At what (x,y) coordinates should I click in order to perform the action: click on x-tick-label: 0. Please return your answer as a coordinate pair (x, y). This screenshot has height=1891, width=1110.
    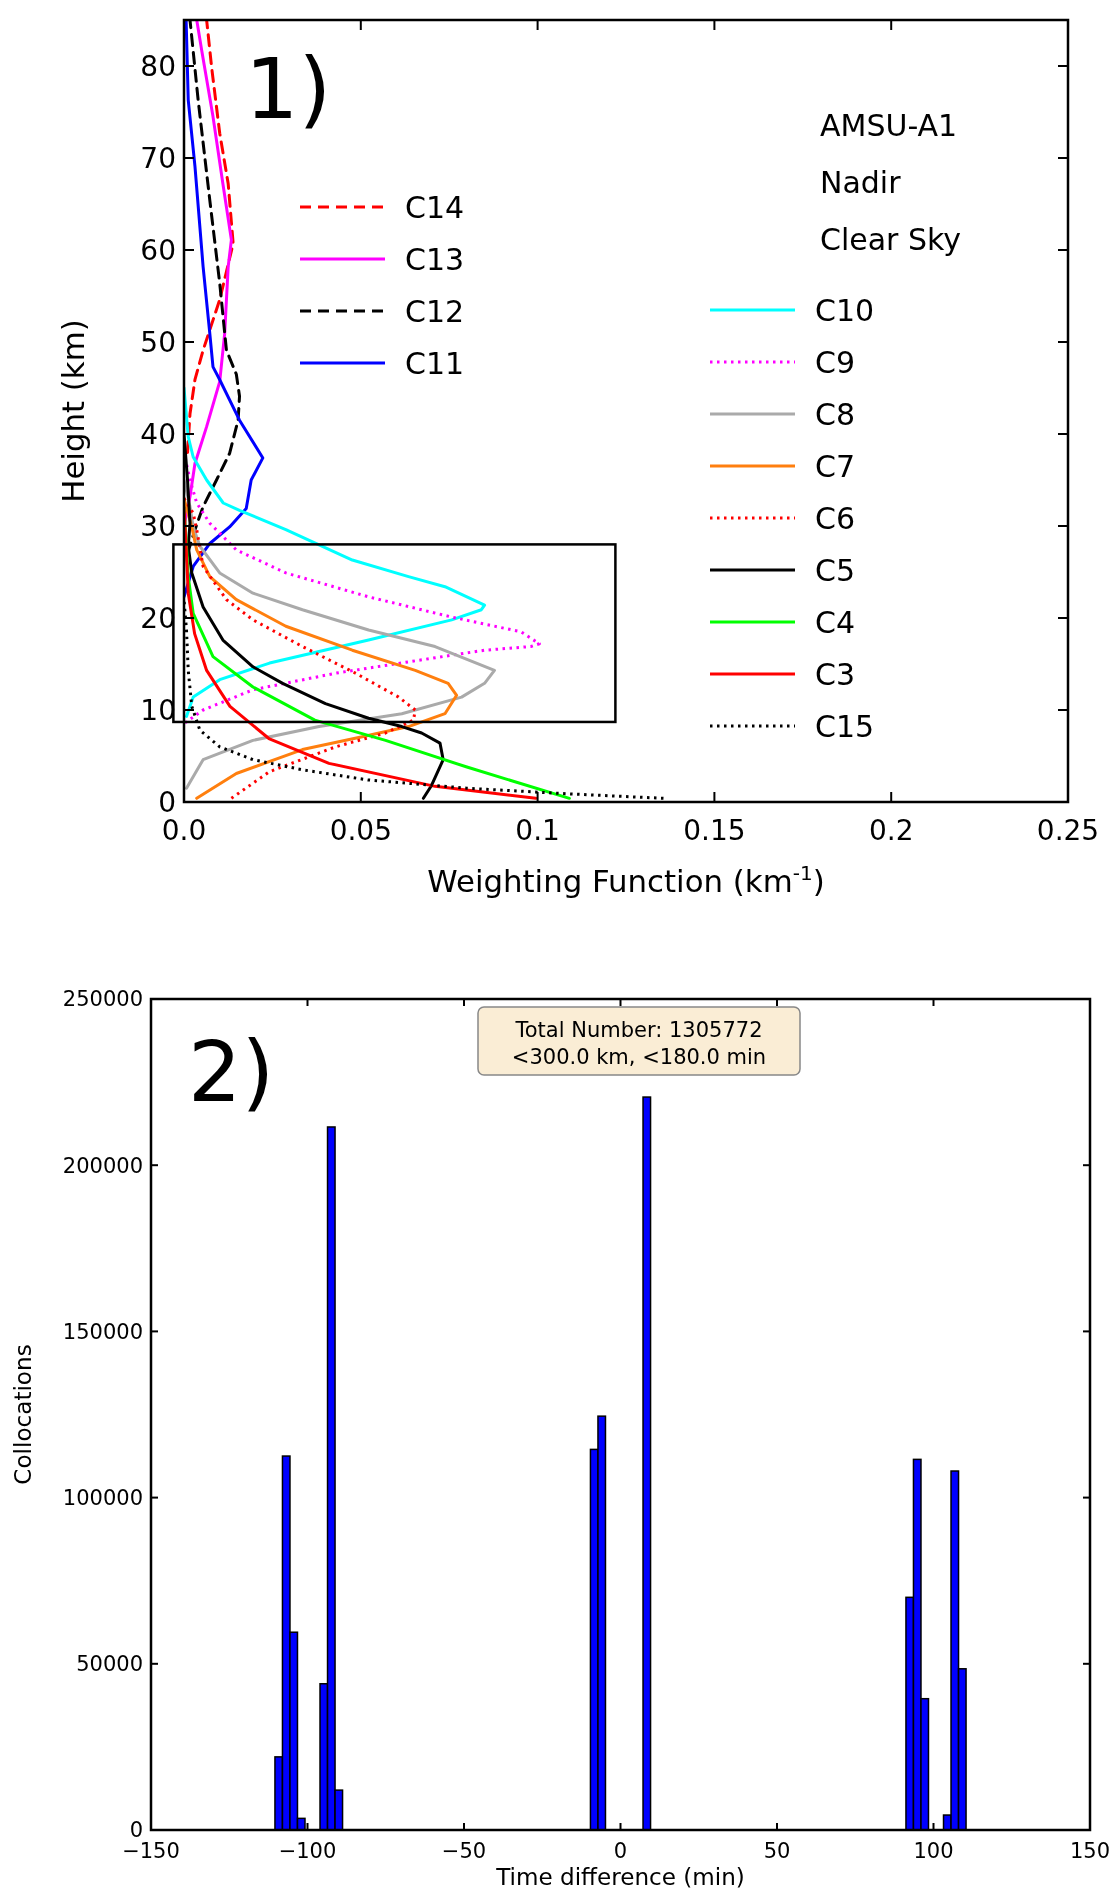
    Looking at the image, I should click on (620, 1851).